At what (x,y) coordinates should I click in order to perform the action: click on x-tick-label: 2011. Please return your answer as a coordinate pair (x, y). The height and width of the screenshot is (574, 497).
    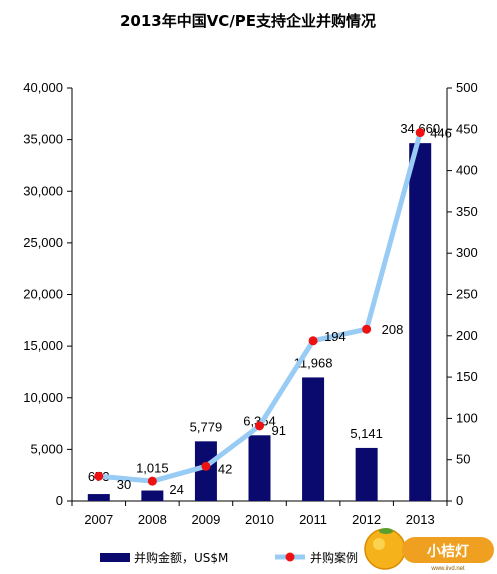
    Looking at the image, I should click on (313, 519).